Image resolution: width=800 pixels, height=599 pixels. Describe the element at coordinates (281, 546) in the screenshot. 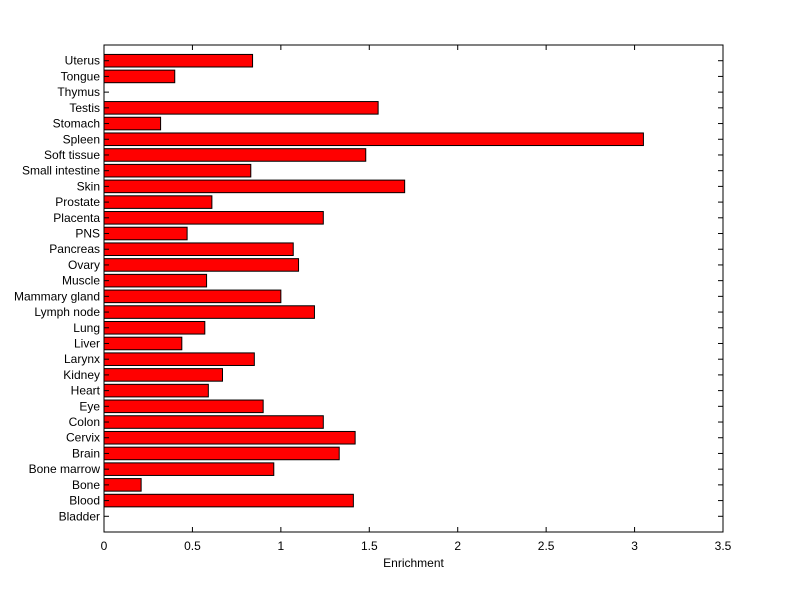

I see `x-tick-label: 1` at that location.